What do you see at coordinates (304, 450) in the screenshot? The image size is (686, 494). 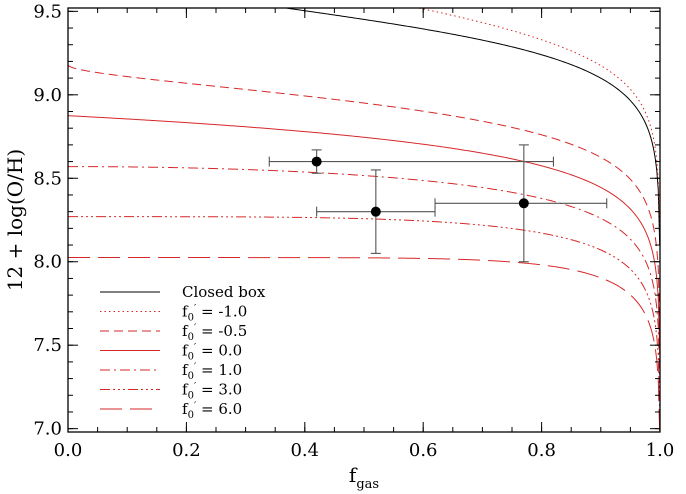 I see `x-tick-label: 0.4` at bounding box center [304, 450].